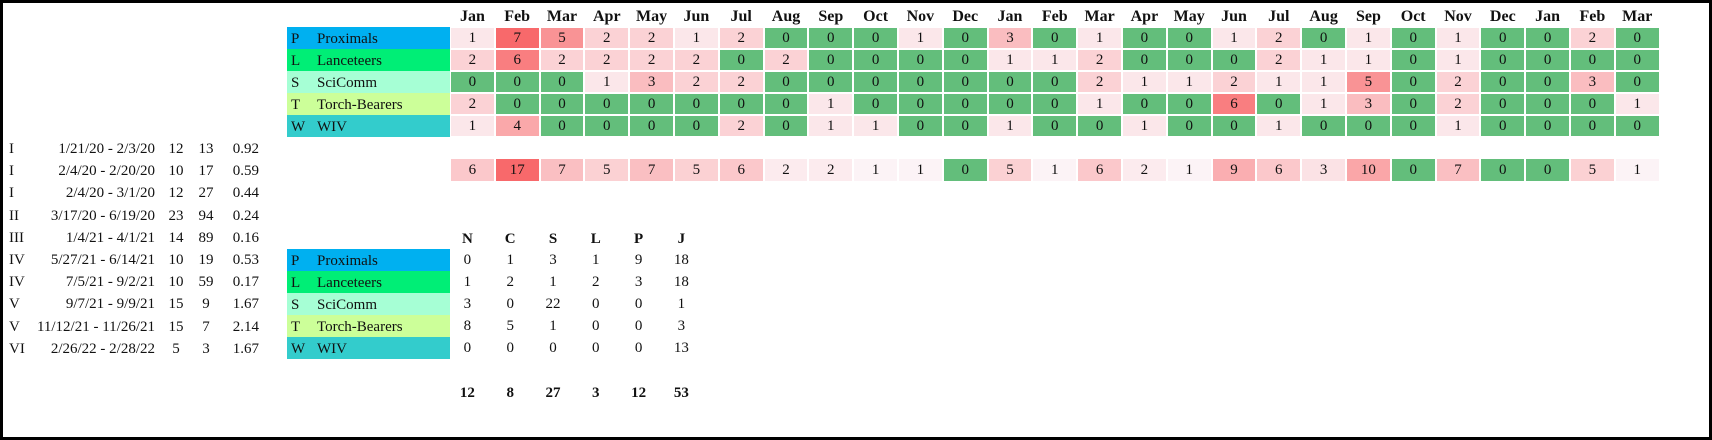 This screenshot has height=440, width=1712. I want to click on month-header: Jul, so click(1279, 16).